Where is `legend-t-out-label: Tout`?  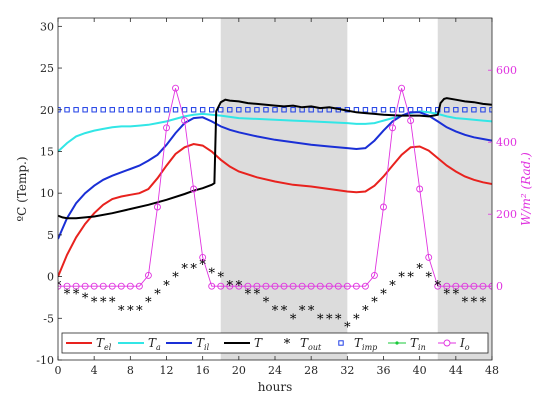
legend-t-out-label: Tout is located at coordinates (311, 344).